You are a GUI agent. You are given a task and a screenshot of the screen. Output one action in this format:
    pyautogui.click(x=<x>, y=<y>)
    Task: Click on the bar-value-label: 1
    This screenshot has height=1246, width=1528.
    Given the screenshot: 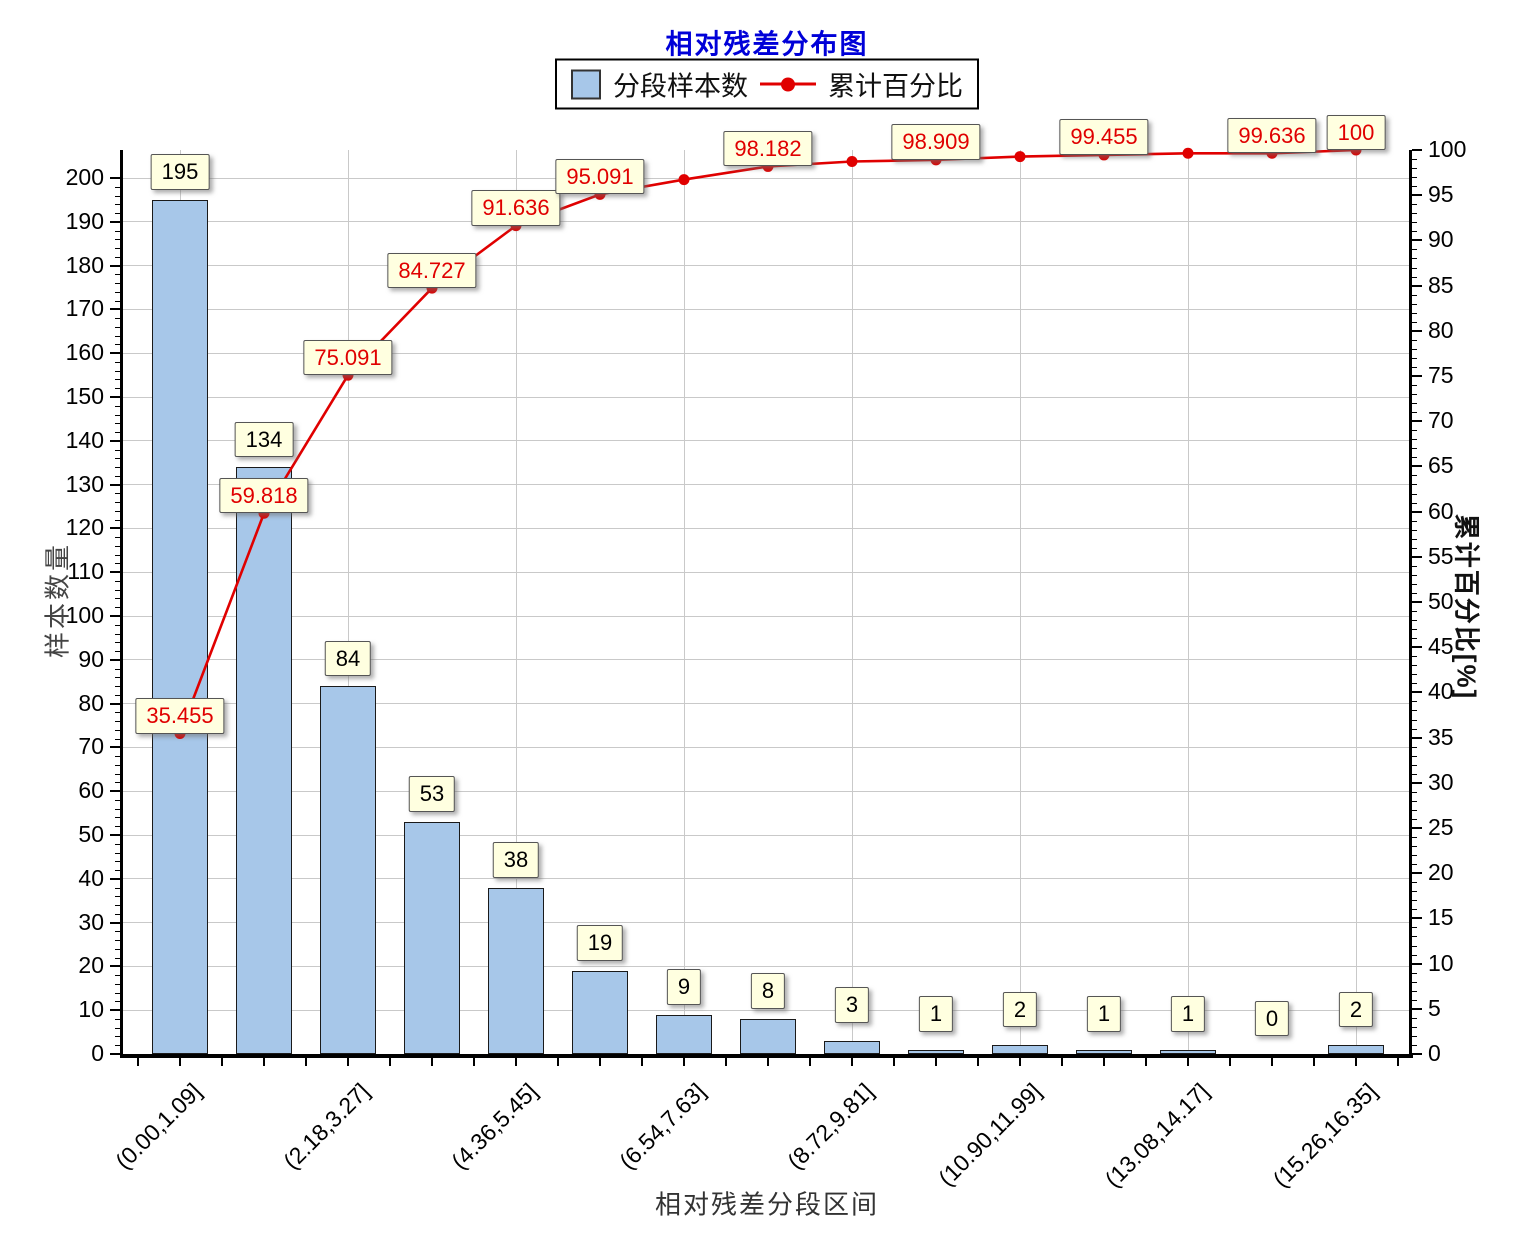 What is the action you would take?
    pyautogui.click(x=1104, y=1014)
    